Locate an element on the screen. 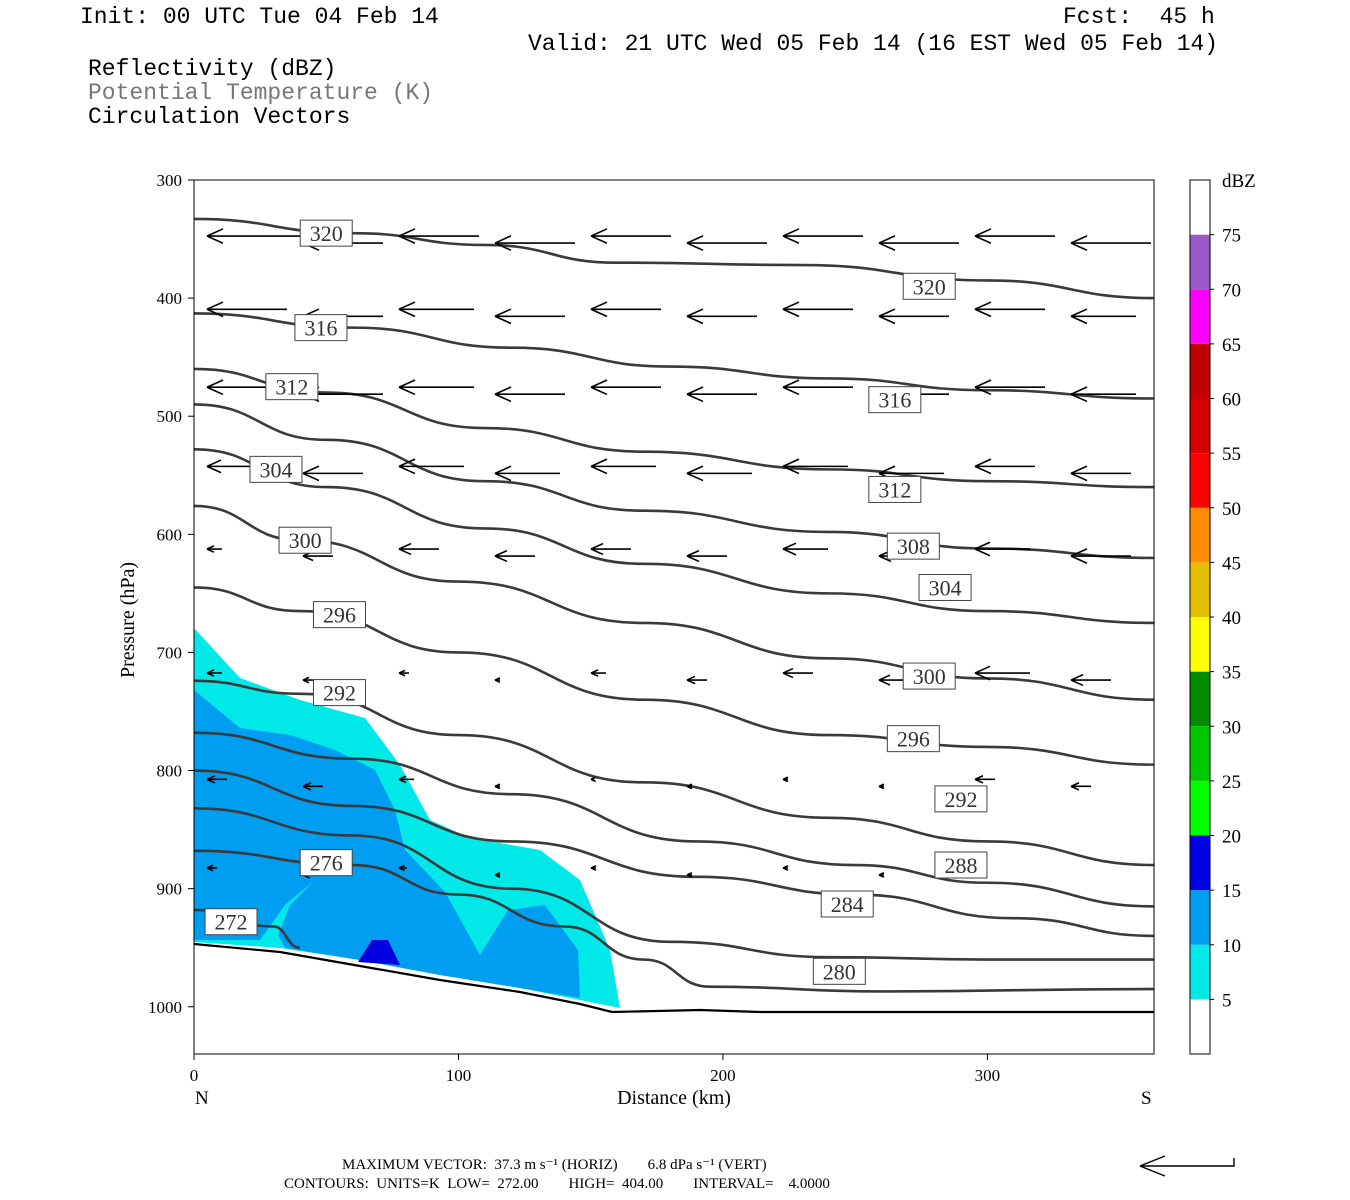 The image size is (1350, 1200). svg-text: 292 is located at coordinates (339, 693).